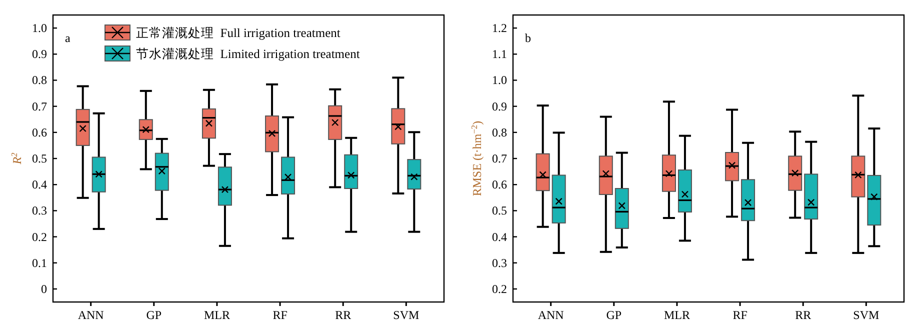  What do you see at coordinates (248, 54) in the screenshot?
I see `legend-label: 节水灌溉处理 Limited irrigation treatment` at bounding box center [248, 54].